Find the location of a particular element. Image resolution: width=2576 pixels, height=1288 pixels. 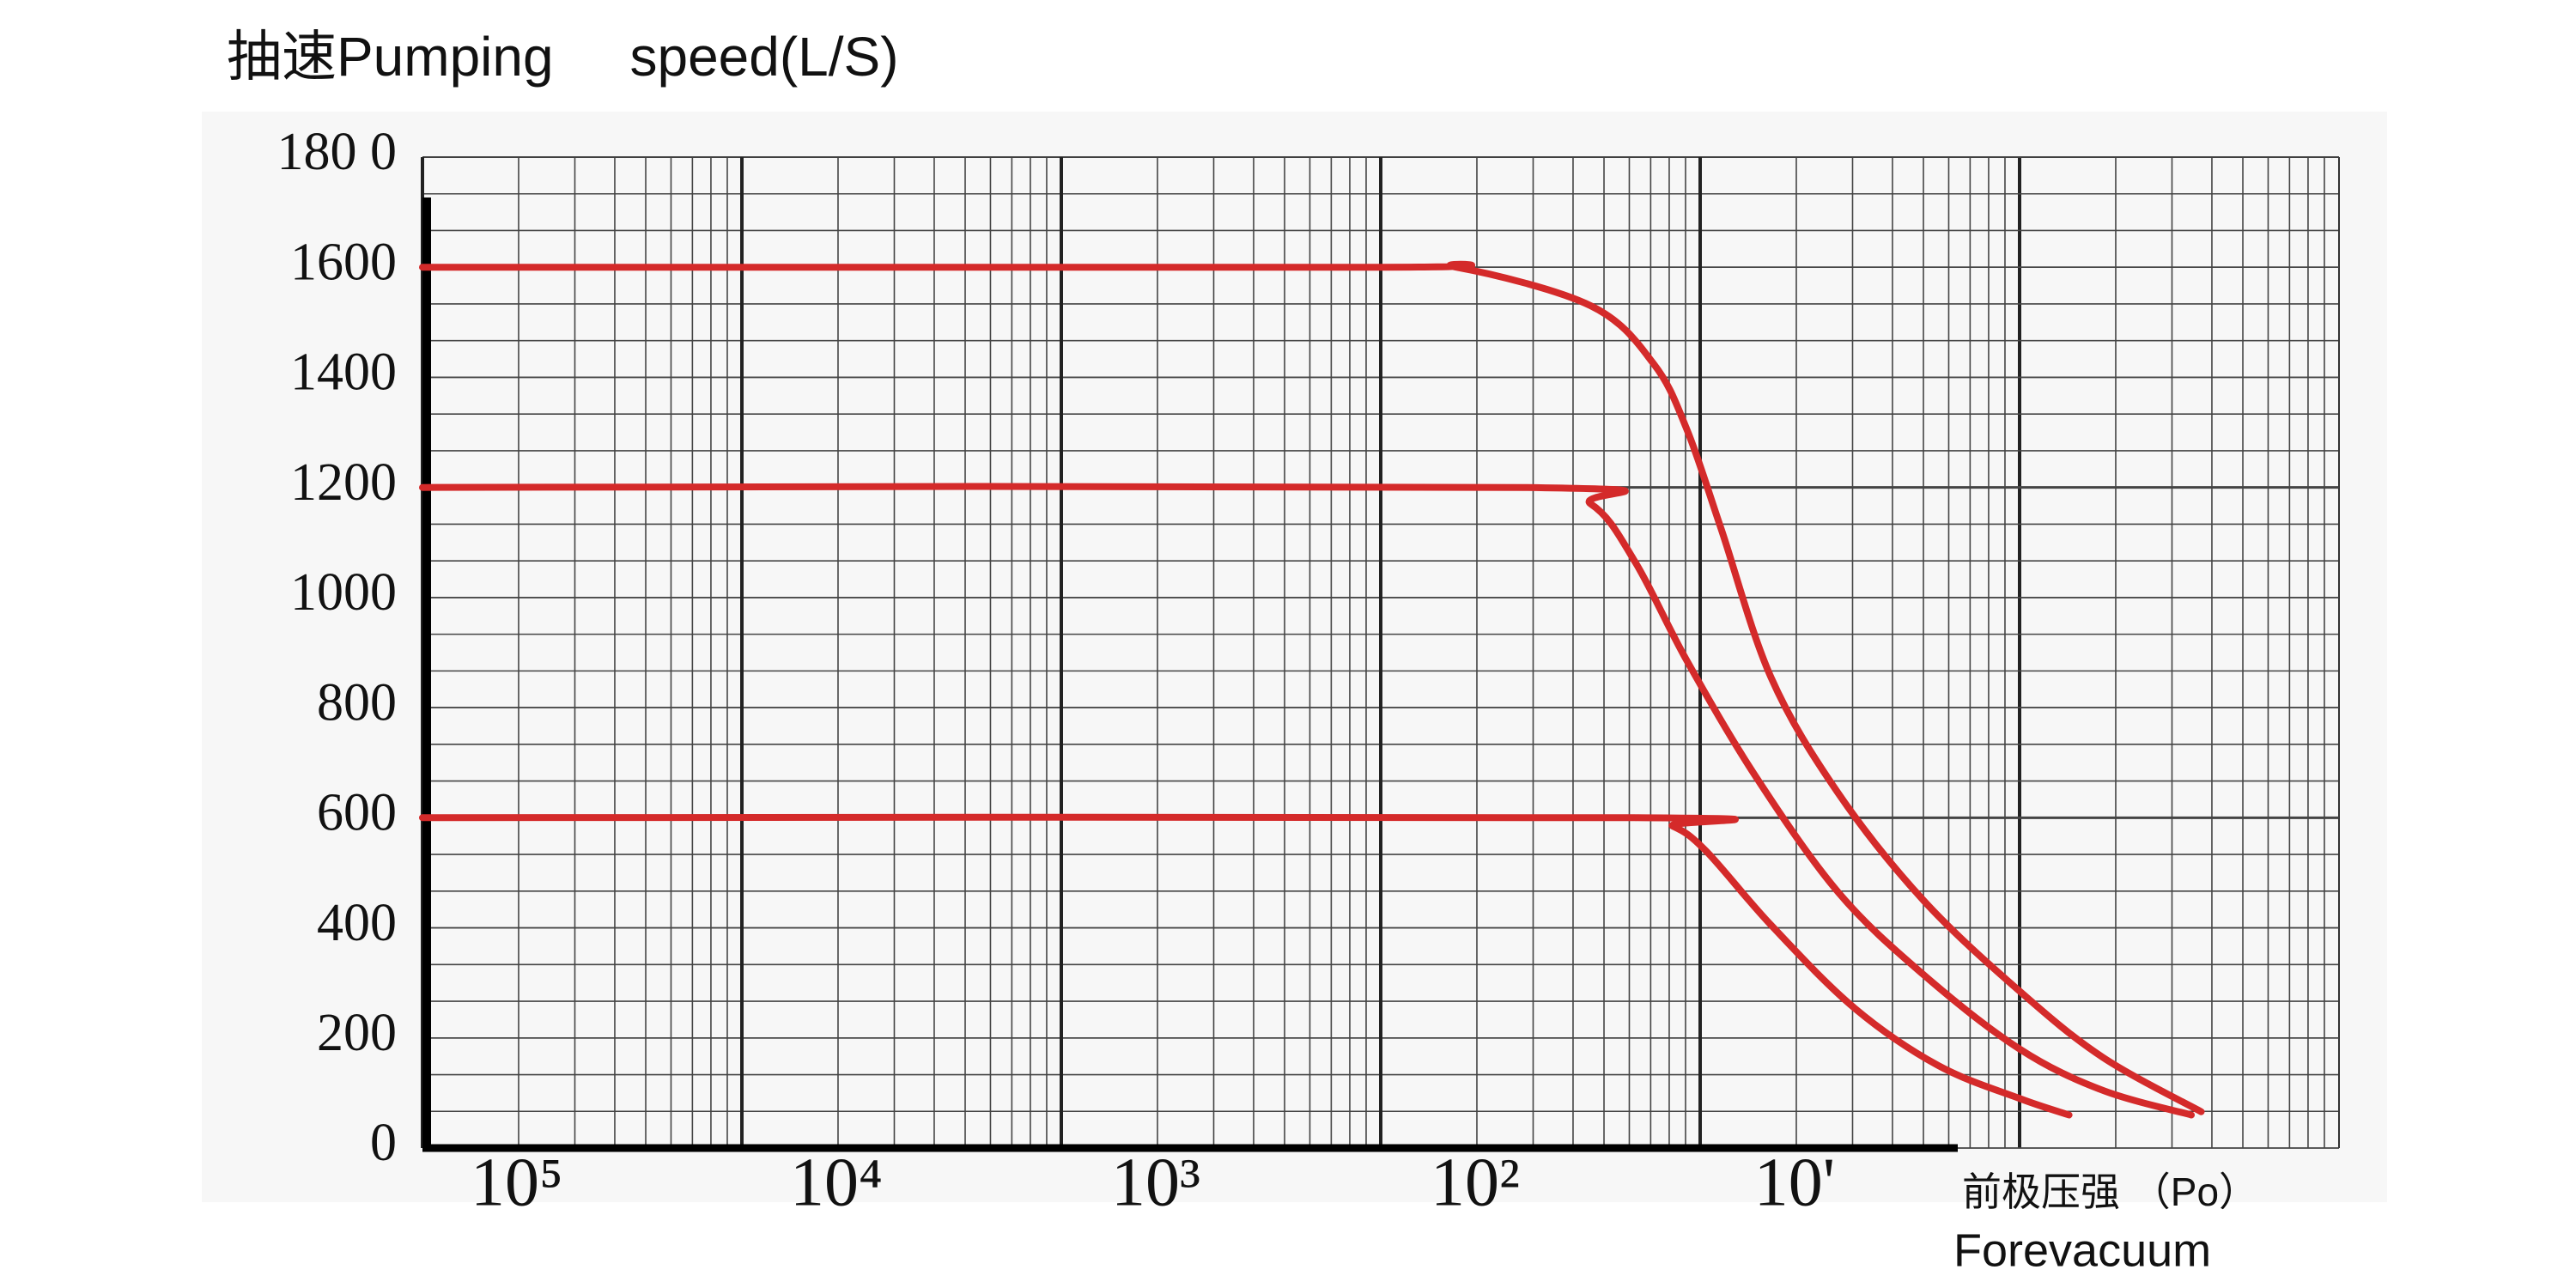

y-tick-label: 200 is located at coordinates (357, 1033).